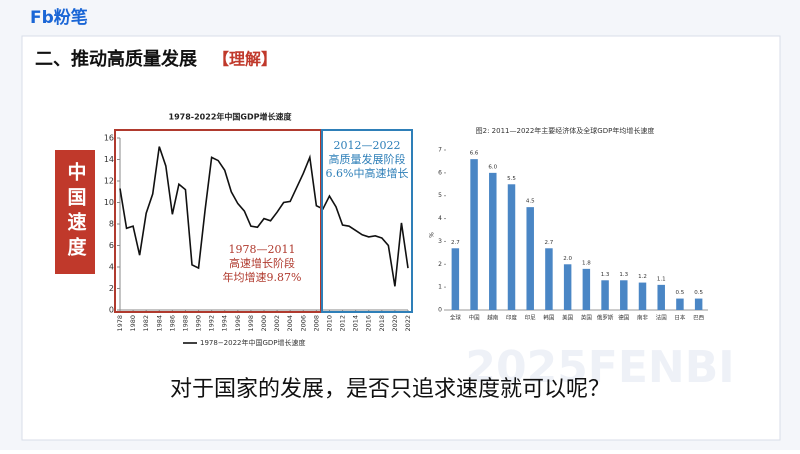 Image resolution: width=800 pixels, height=454 pixels. What do you see at coordinates (440, 150) in the screenshot?
I see `y-tick-label: 7` at bounding box center [440, 150].